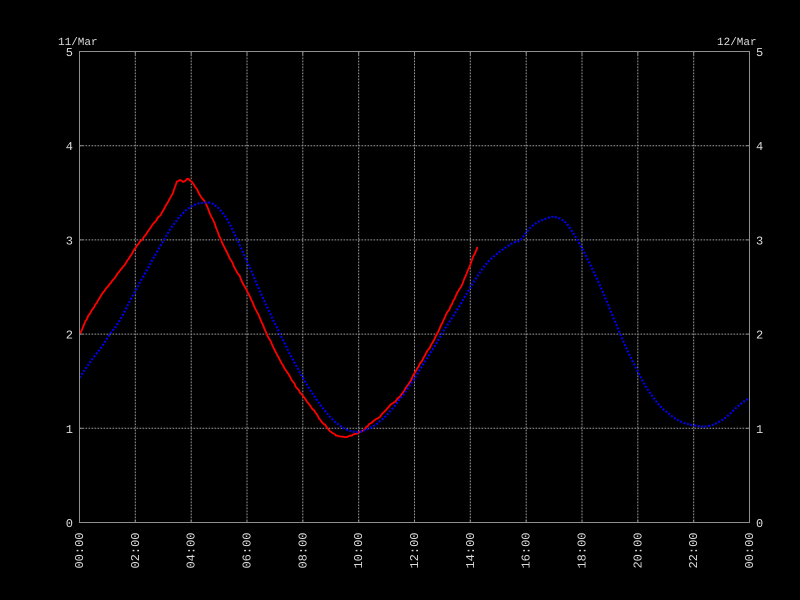  What do you see at coordinates (78, 43) in the screenshot?
I see `svg-text: 11/Mar` at bounding box center [78, 43].